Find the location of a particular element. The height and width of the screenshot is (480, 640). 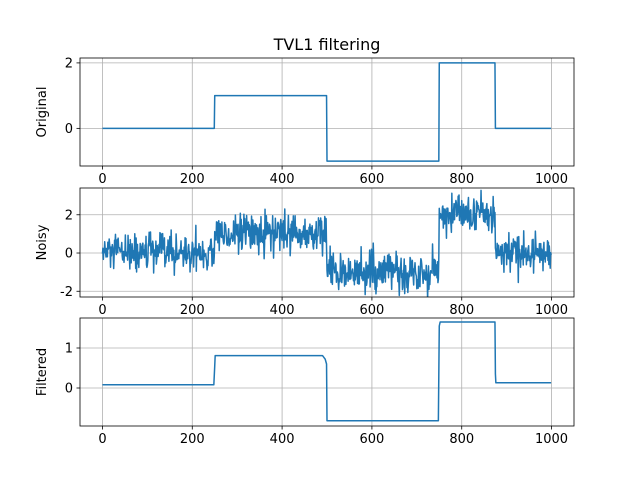

noisy-xtick-label: 1000 is located at coordinates (551, 310).